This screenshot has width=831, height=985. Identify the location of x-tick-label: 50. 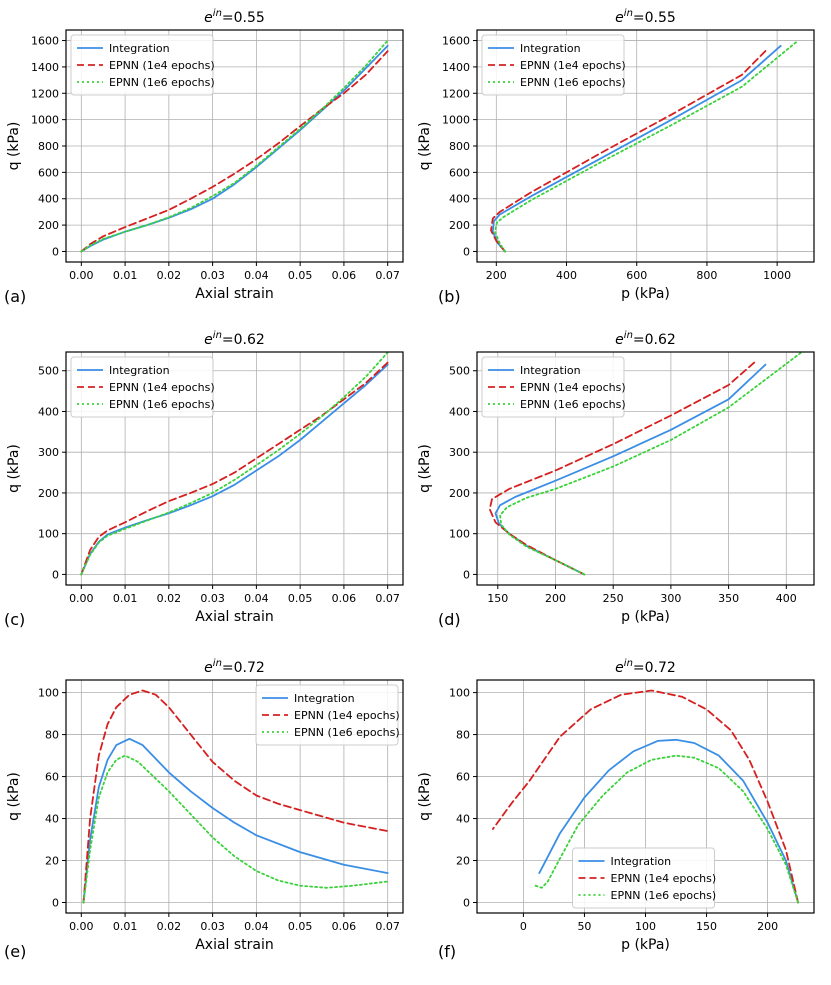
(584, 926).